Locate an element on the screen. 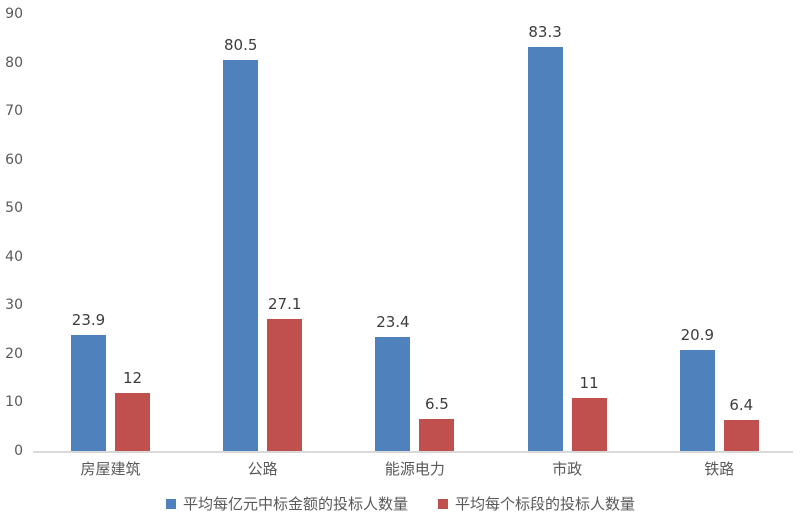 The width and height of the screenshot is (801, 526). data-label: 83.3 is located at coordinates (545, 31).